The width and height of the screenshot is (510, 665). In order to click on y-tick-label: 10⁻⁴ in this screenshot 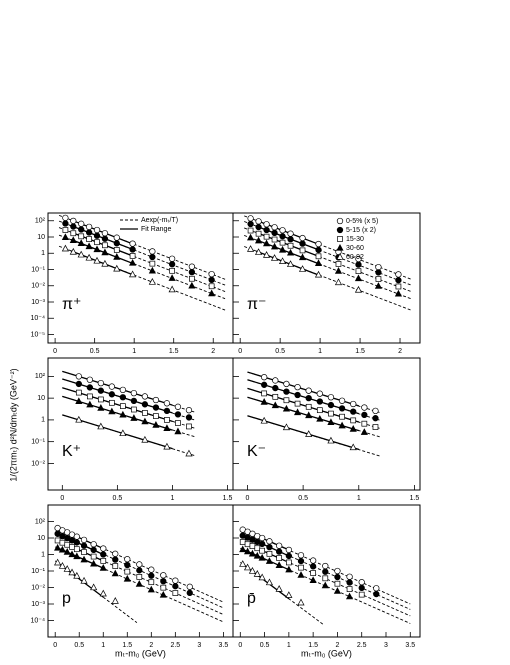, I will do `click(38, 318)`.